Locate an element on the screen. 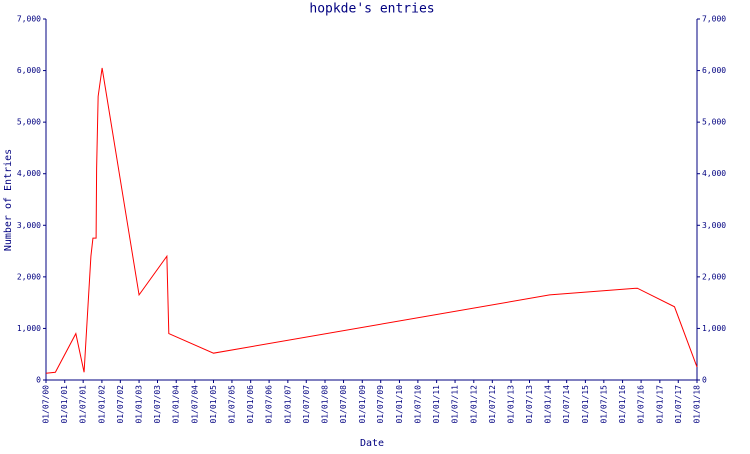  y2-tick-label: 5,000 is located at coordinates (714, 122).